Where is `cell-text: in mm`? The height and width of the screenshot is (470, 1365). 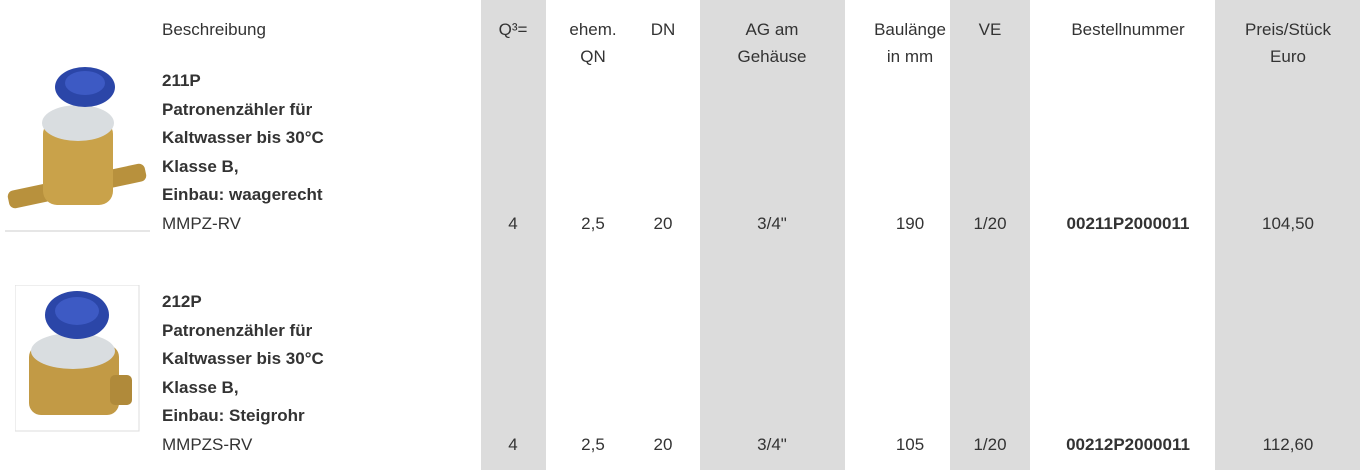 cell-text: in mm is located at coordinates (910, 56).